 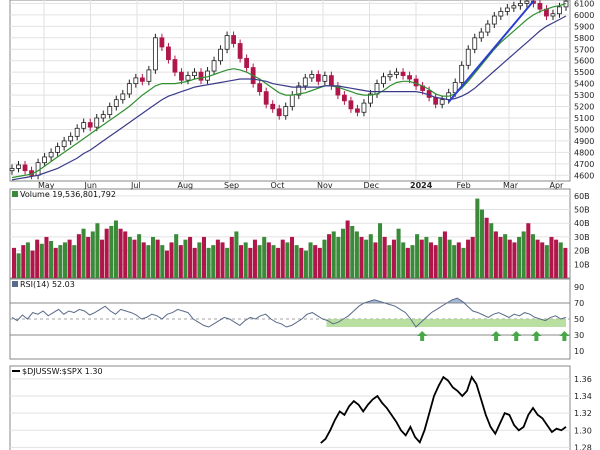 I want to click on price-tick-label: 4900, so click(x=584, y=141).